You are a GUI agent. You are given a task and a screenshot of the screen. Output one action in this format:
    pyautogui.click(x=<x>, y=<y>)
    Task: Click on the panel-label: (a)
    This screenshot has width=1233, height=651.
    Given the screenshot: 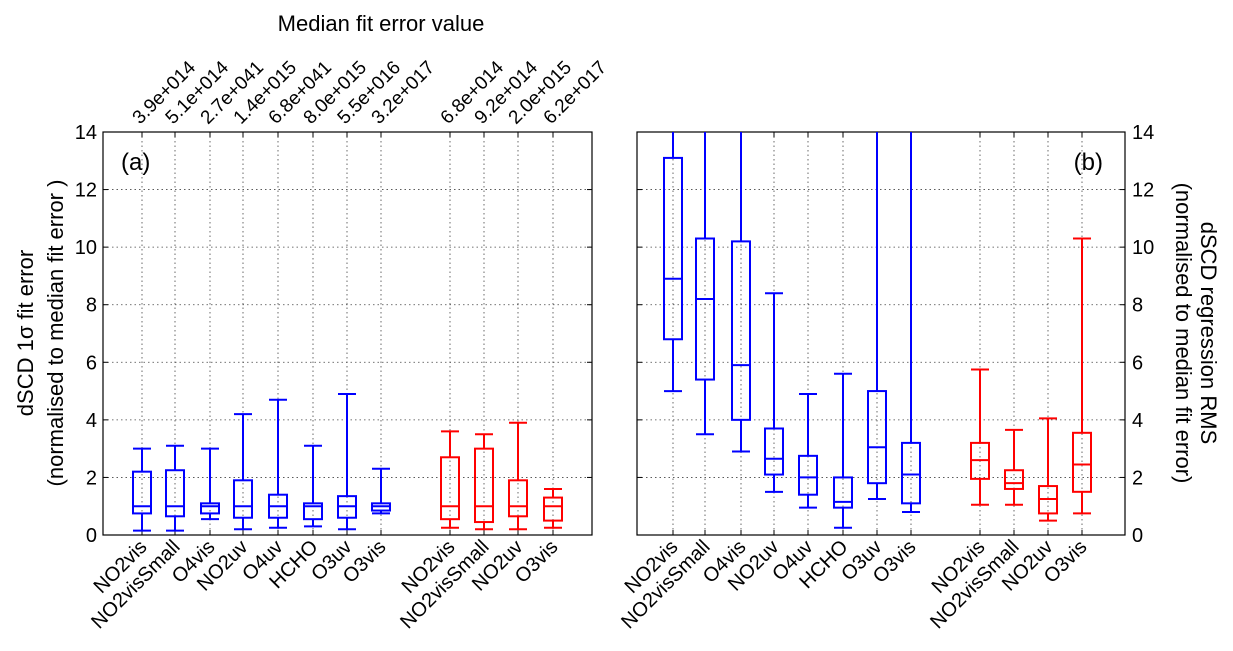 What is the action you would take?
    pyautogui.click(x=135, y=162)
    